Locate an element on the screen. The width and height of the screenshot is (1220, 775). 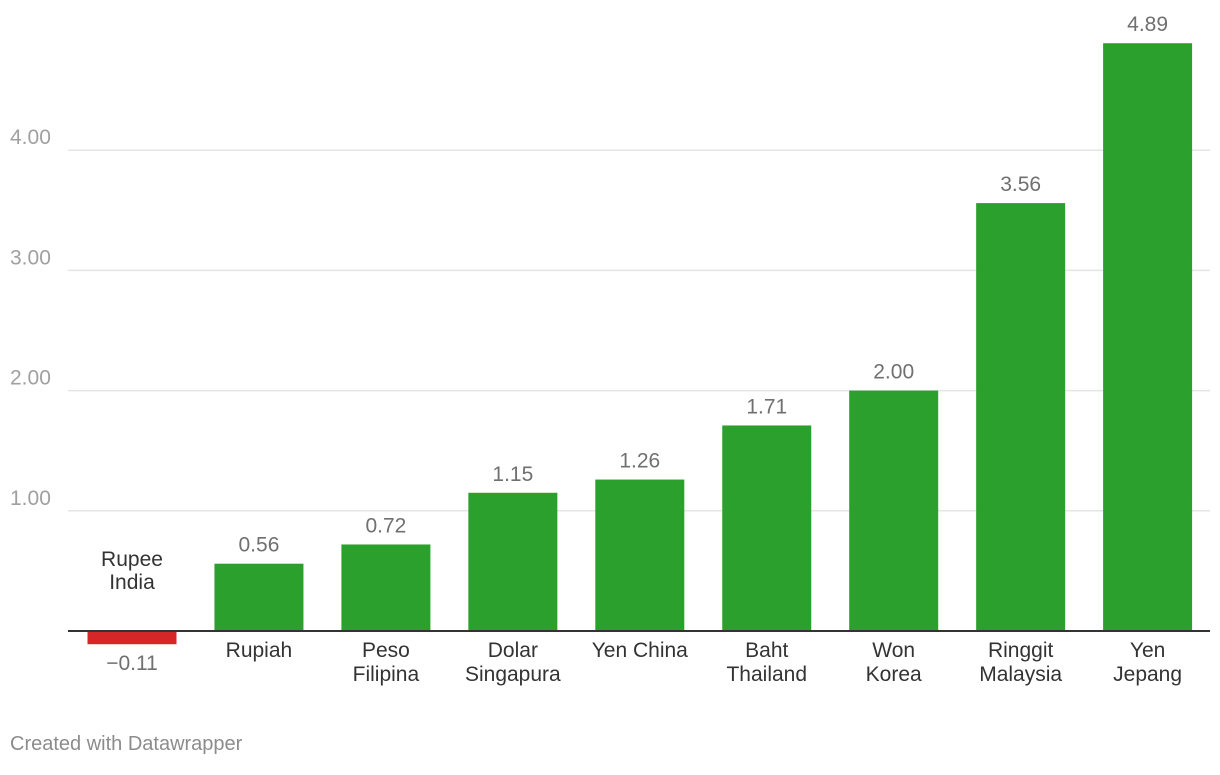
category-label: Malaysia is located at coordinates (1020, 674).